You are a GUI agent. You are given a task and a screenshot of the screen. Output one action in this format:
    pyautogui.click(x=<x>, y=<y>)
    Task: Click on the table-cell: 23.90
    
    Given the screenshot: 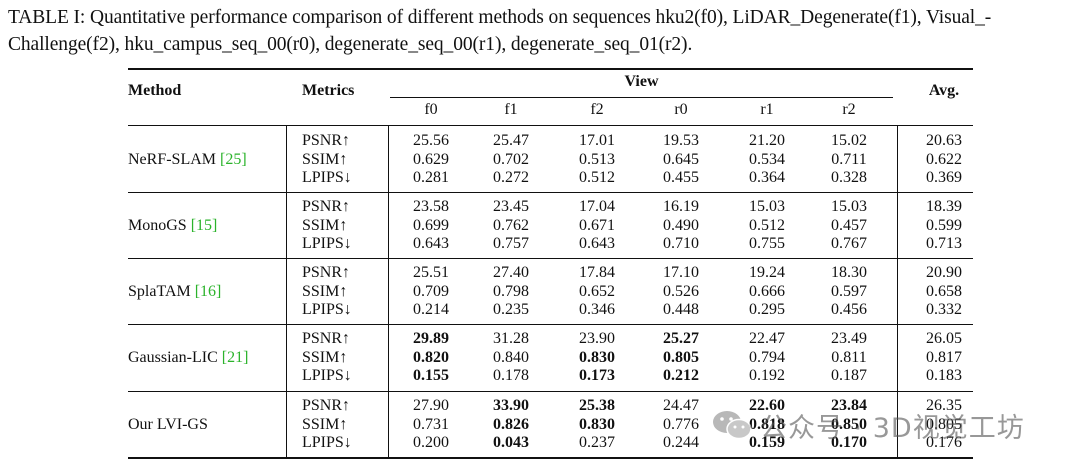 What is the action you would take?
    pyautogui.click(x=597, y=338)
    